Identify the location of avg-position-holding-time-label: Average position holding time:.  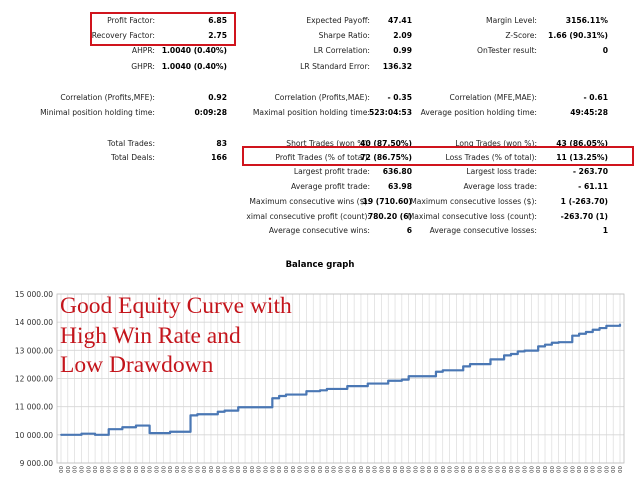
(478, 112).